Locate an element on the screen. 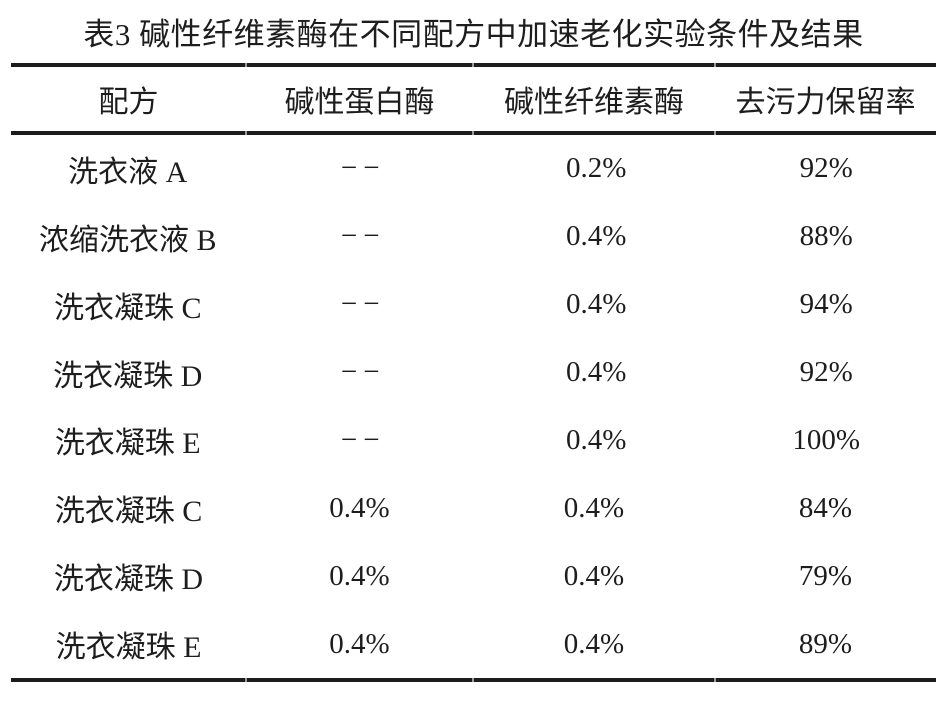 This screenshot has width=947, height=703. cell-retention: 94% is located at coordinates (826, 304).